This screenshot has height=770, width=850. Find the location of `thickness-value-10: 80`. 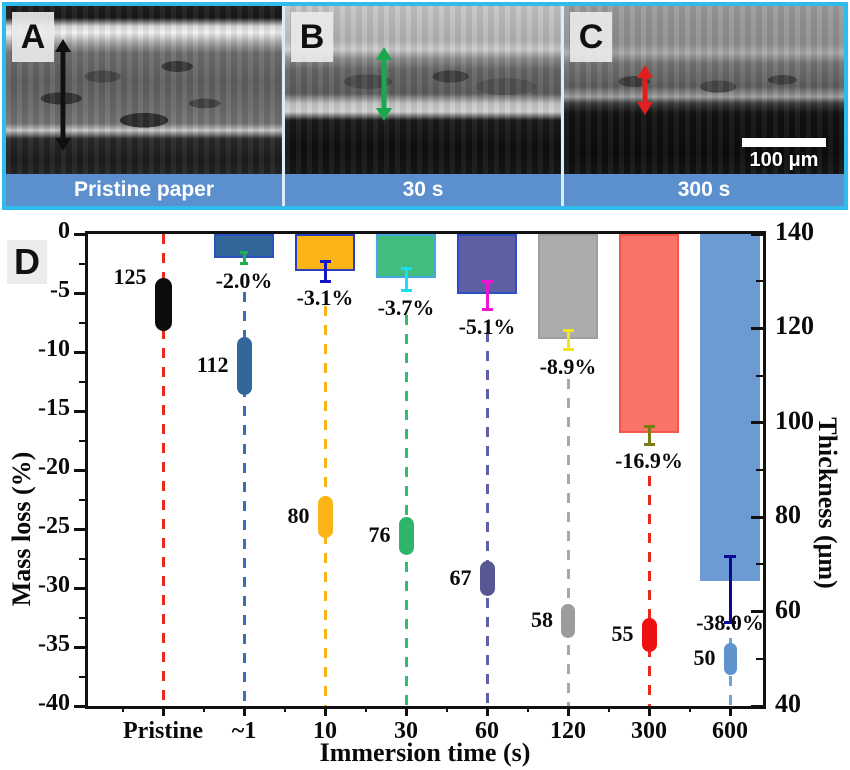

thickness-value-10: 80 is located at coordinates (298, 516).